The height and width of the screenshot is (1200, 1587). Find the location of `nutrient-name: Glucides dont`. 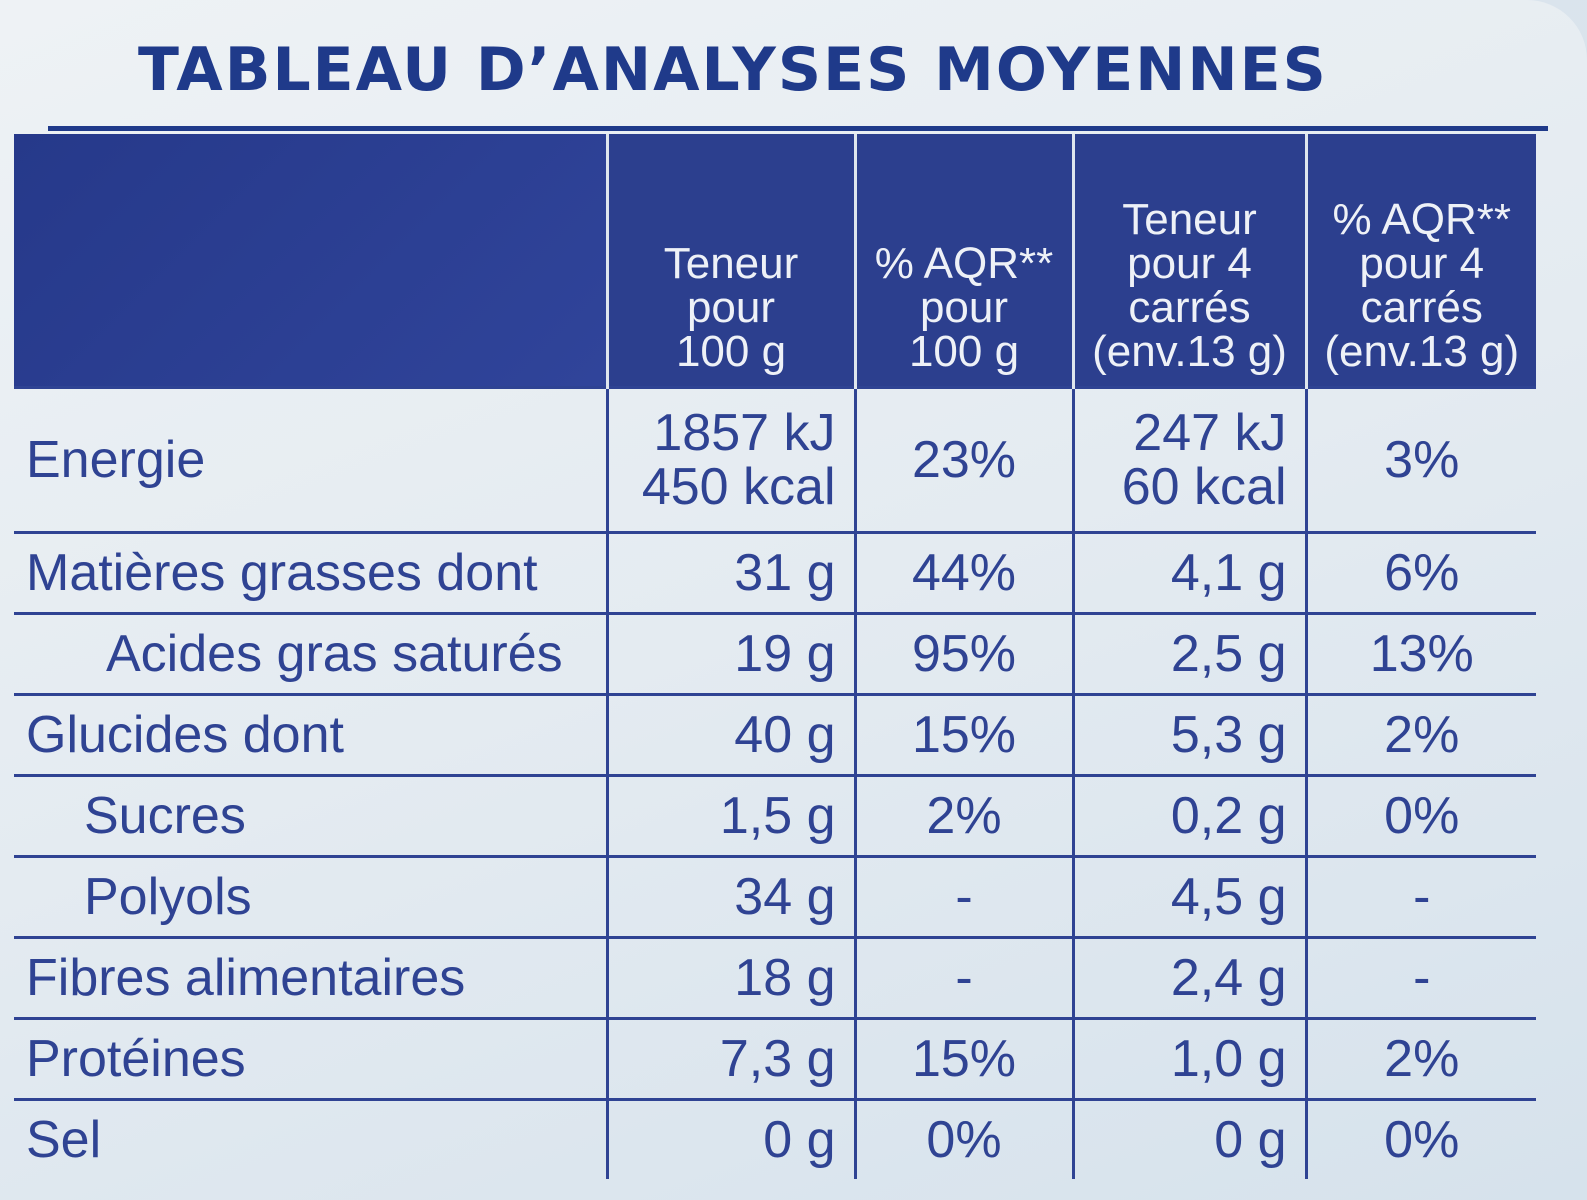

nutrient-name: Glucides dont is located at coordinates (310, 734).